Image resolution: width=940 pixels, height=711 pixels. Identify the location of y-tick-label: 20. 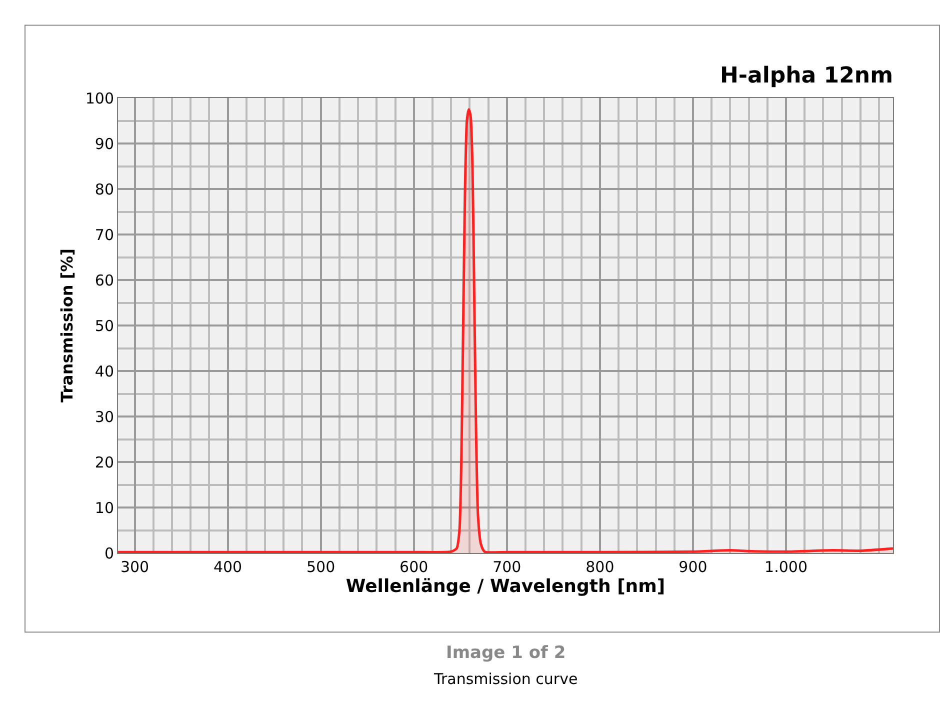
(104, 462).